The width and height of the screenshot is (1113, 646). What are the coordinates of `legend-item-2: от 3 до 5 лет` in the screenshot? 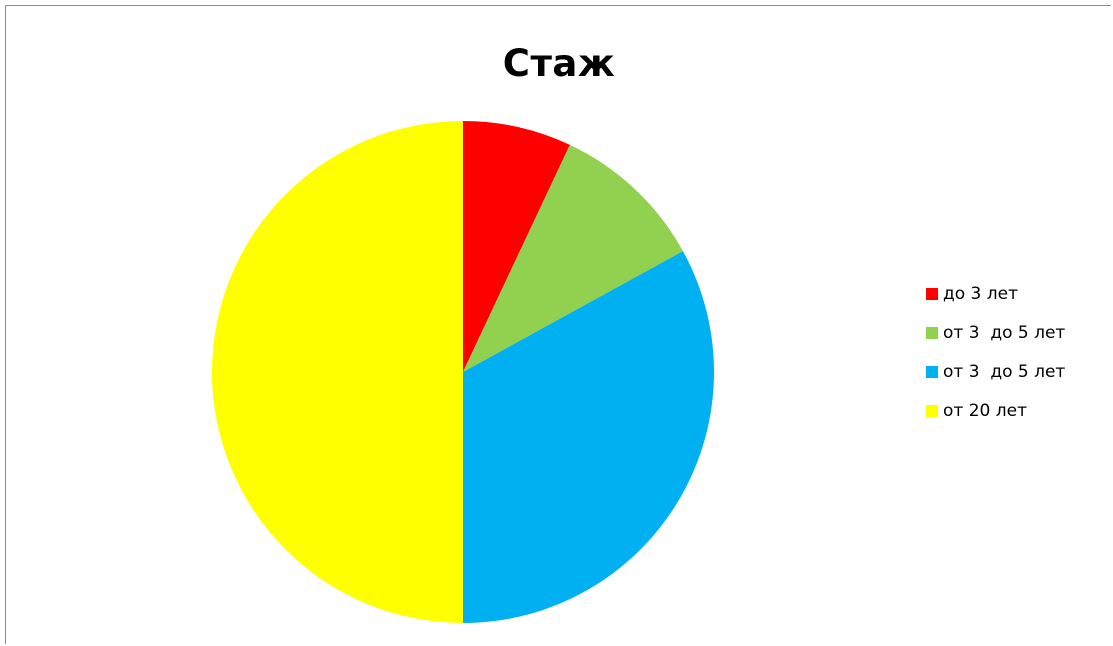 It's located at (996, 333).